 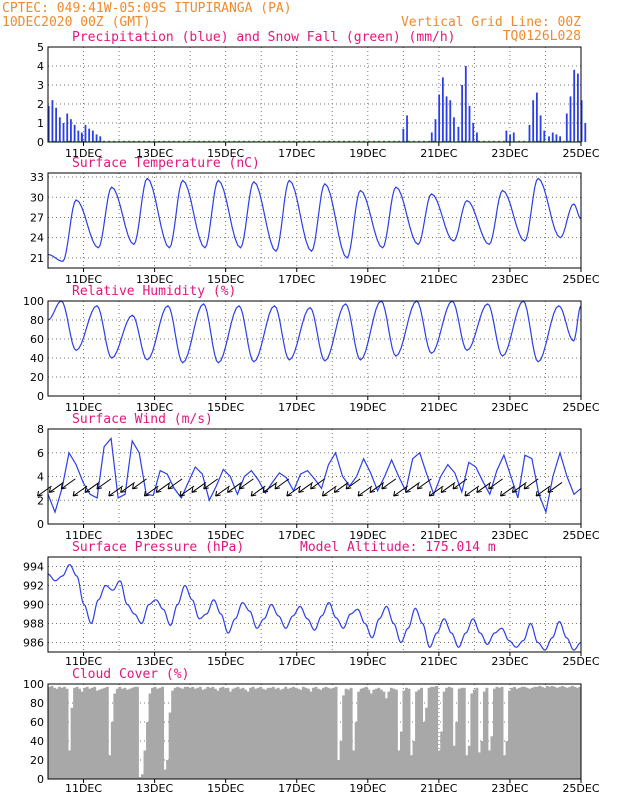 What do you see at coordinates (509, 153) in the screenshot?
I see `x-tick-label: 23DEC` at bounding box center [509, 153].